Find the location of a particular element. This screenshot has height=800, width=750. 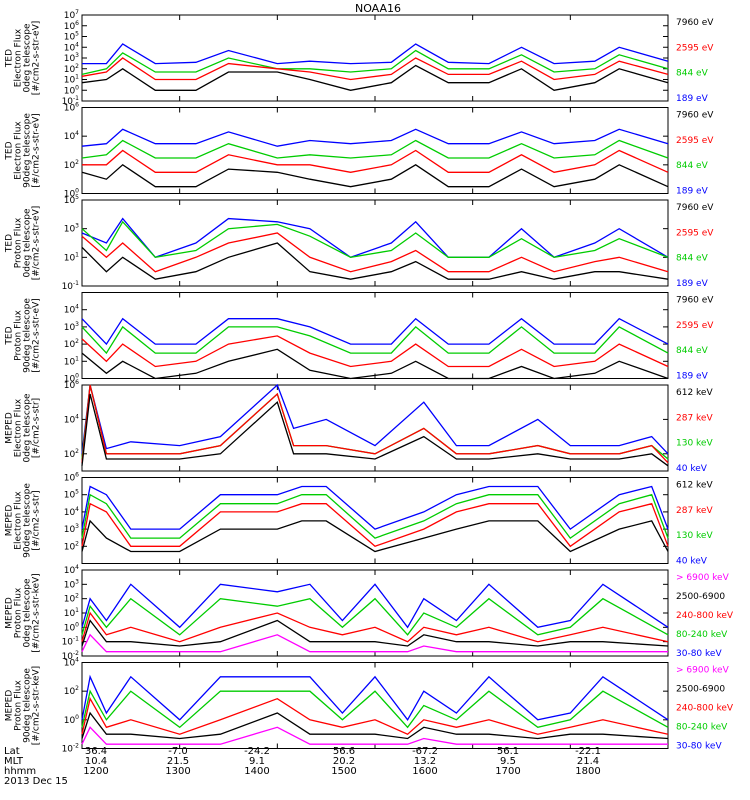

y-tick-label: 10⁷ is located at coordinates (71, 15).